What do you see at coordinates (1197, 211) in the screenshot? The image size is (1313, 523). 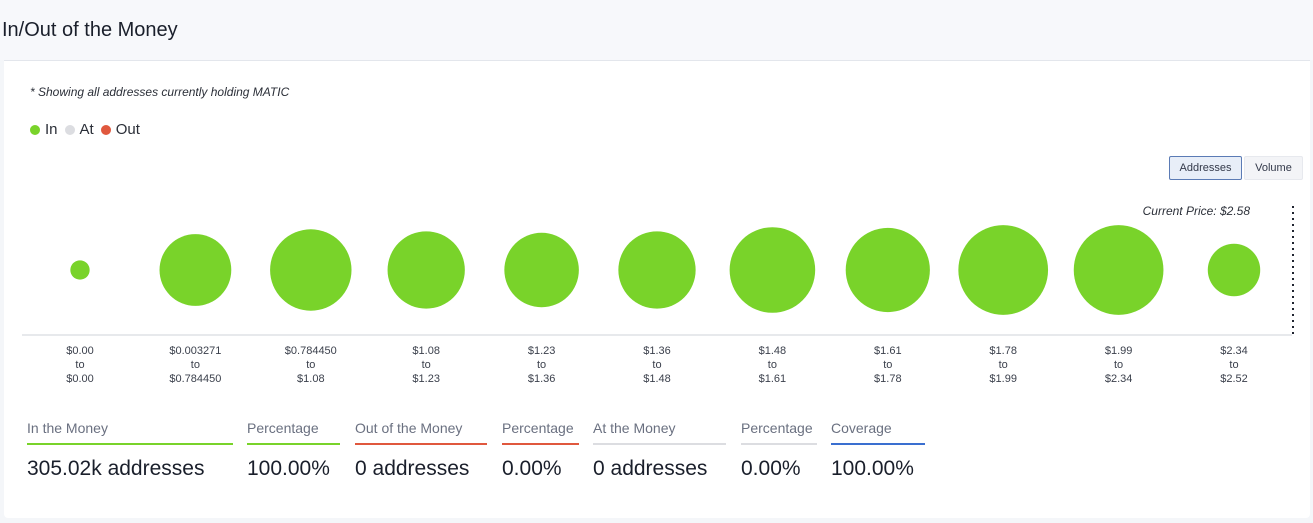 I see `current-price-label: Current Price: $2.58` at bounding box center [1197, 211].